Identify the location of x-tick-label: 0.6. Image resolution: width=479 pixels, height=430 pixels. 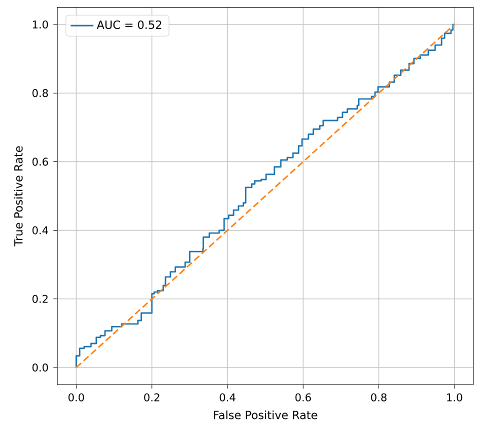
(303, 397).